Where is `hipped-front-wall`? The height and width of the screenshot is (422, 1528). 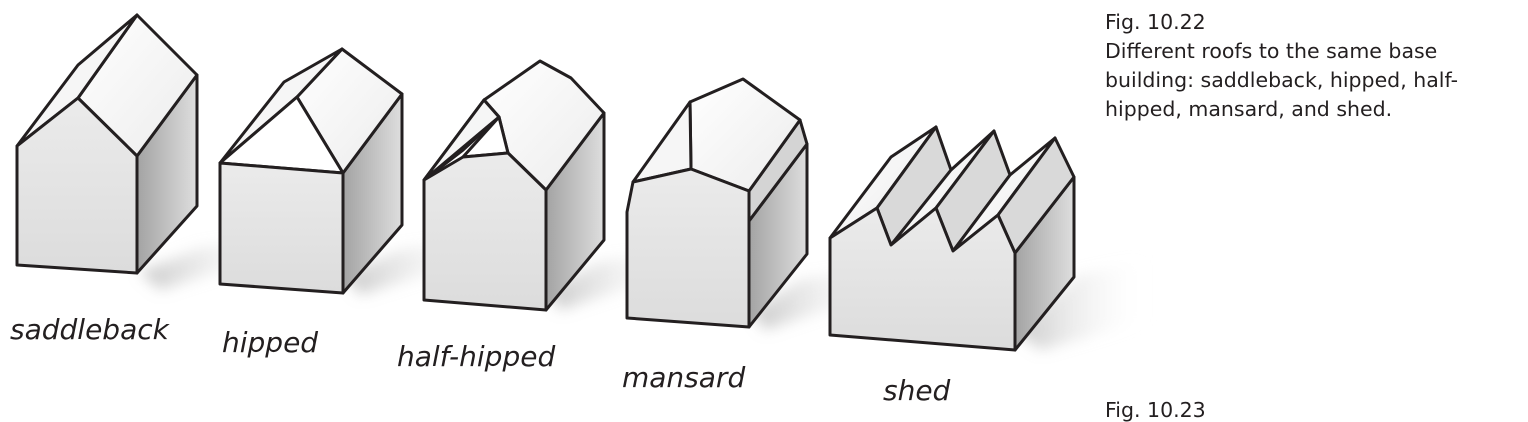
hipped-front-wall is located at coordinates (281, 228).